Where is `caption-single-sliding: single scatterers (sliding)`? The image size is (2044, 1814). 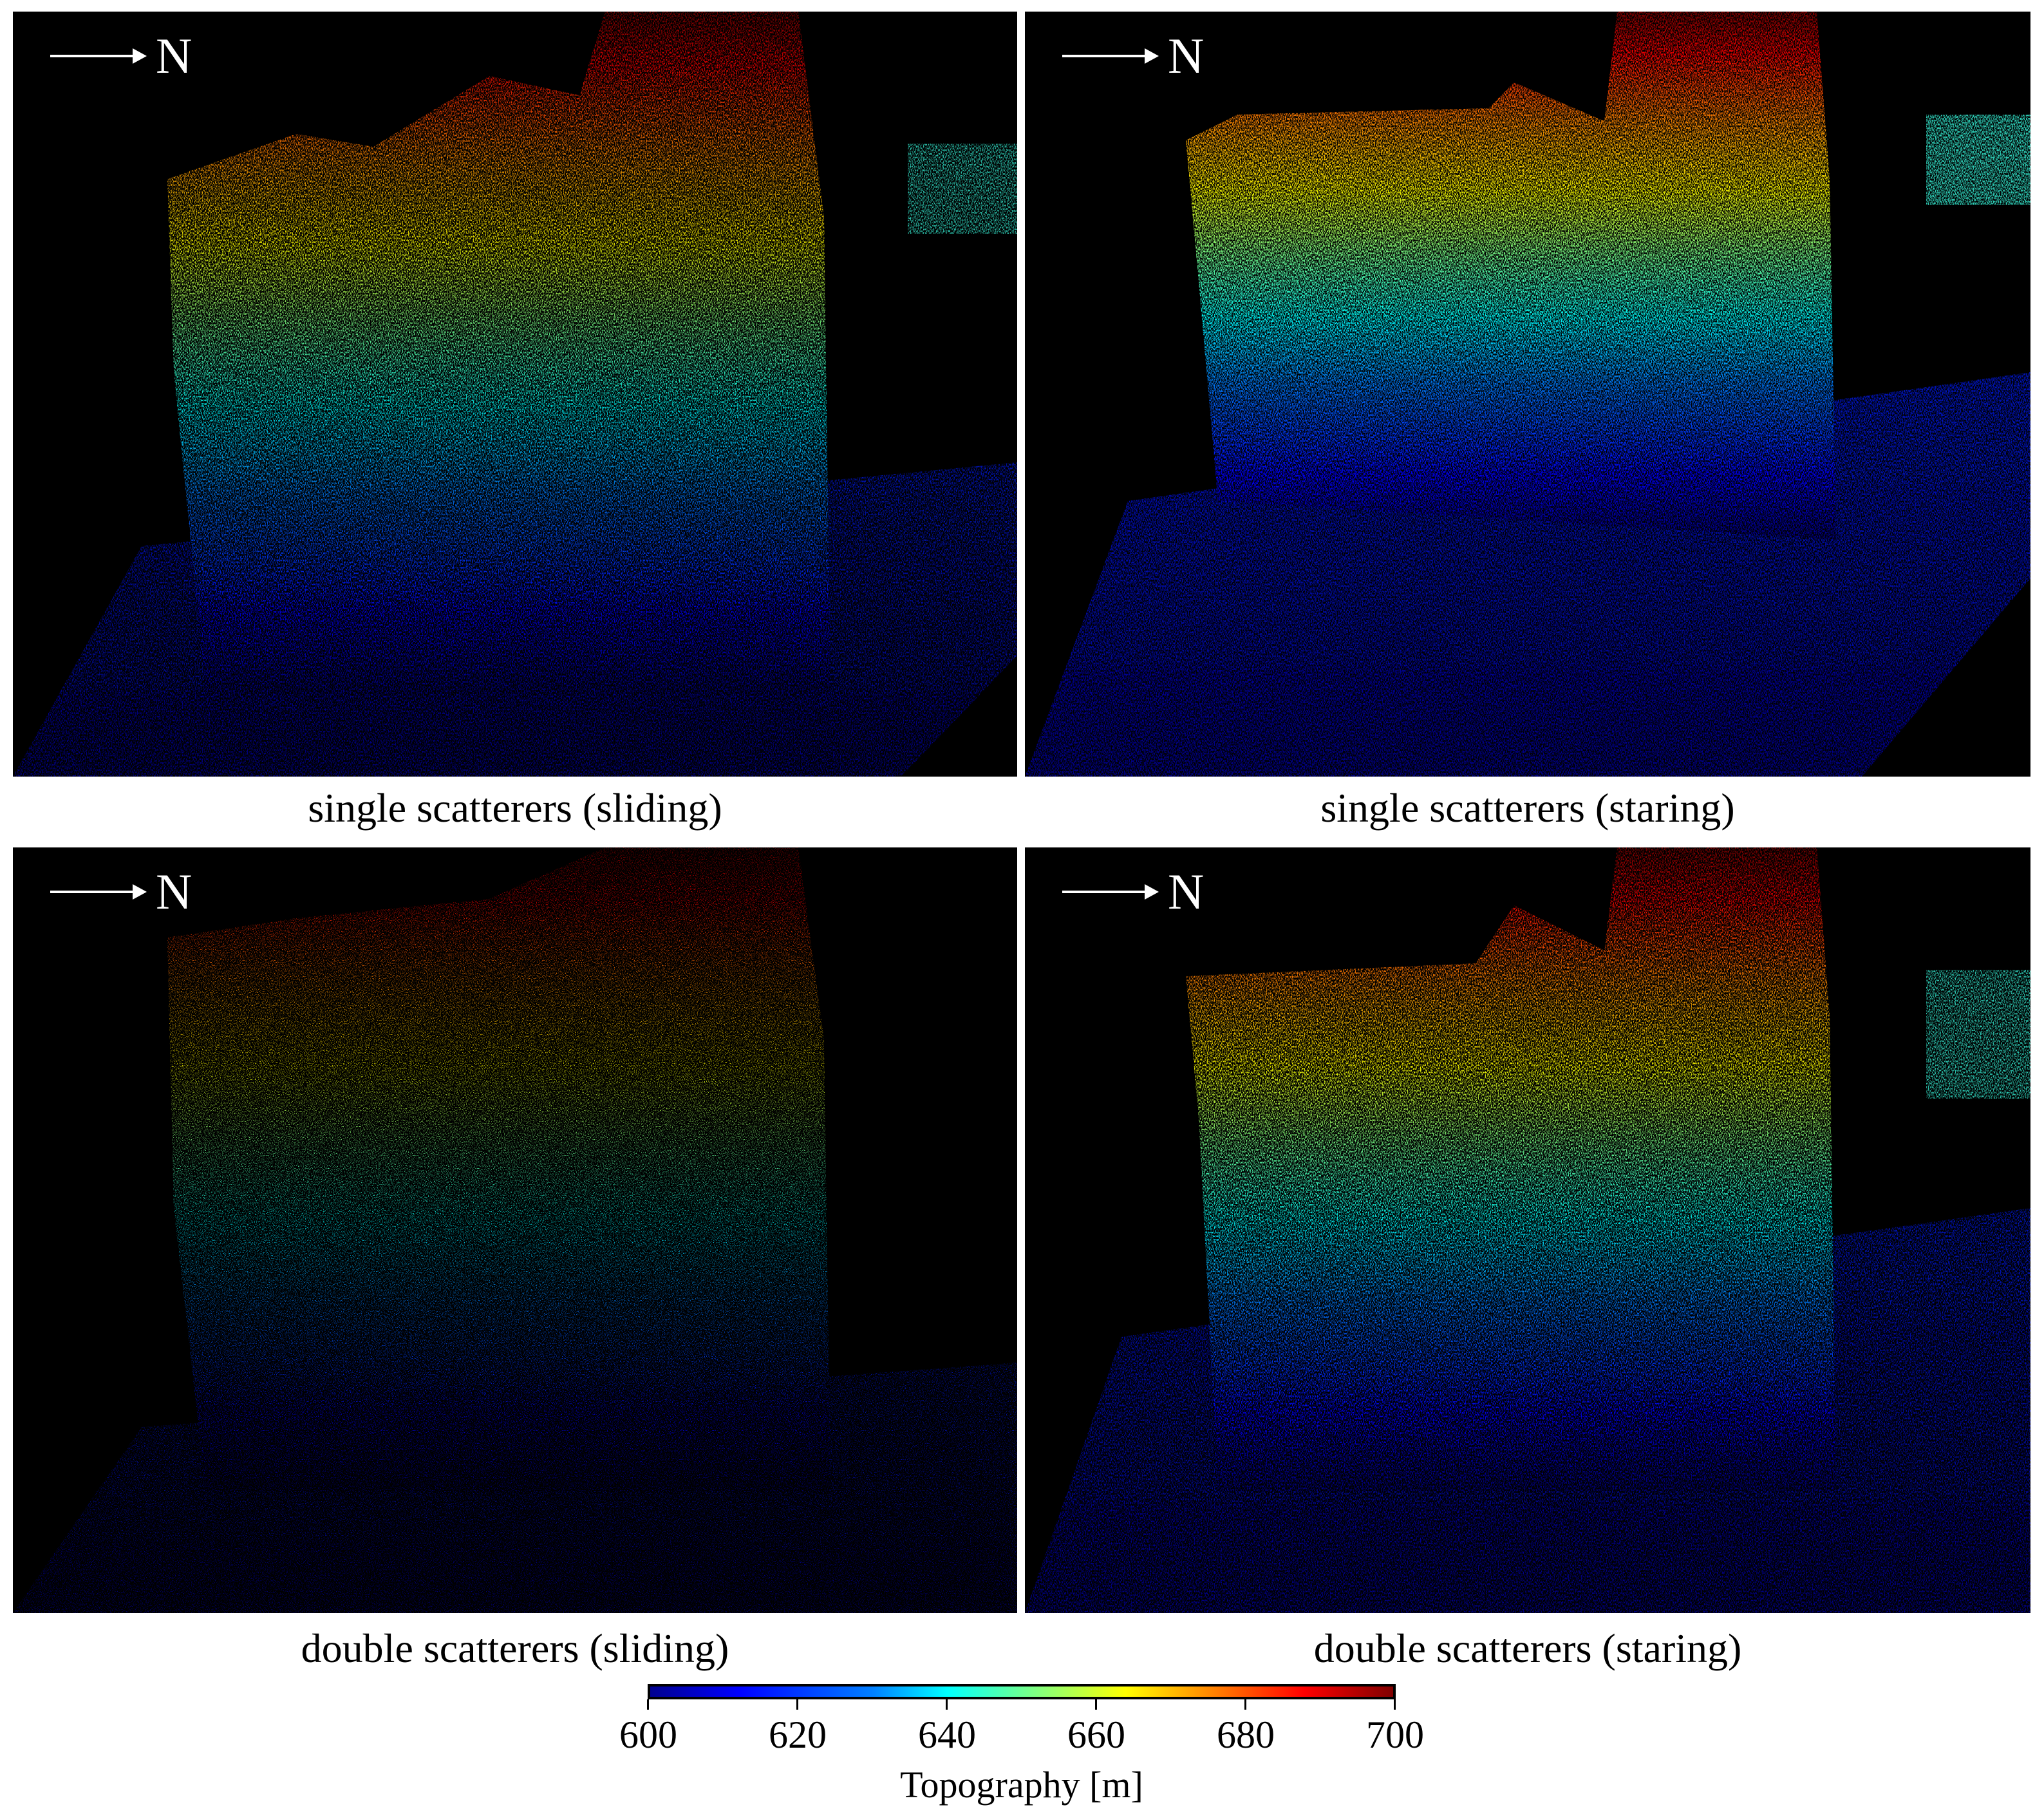 caption-single-sliding: single scatterers (sliding) is located at coordinates (515, 808).